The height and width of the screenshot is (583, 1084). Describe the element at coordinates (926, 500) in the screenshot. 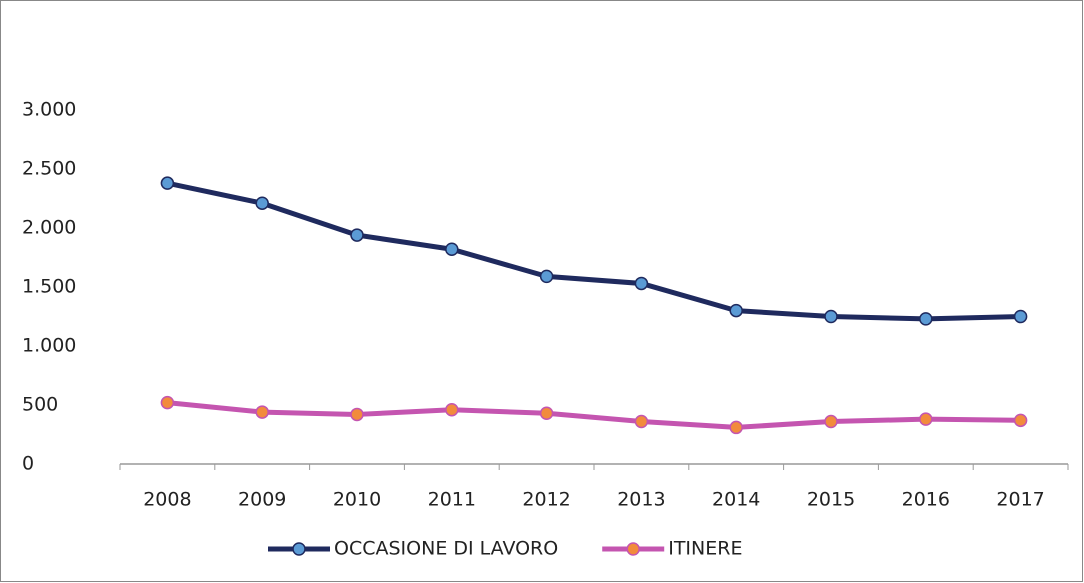

I see `x-tick-label: 2016` at that location.